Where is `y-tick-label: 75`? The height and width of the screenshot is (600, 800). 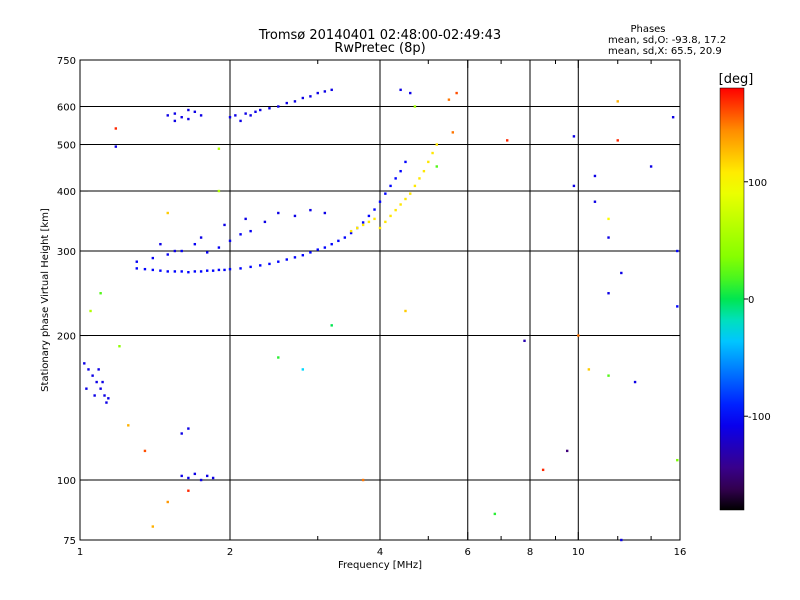 y-tick-label: 75 is located at coordinates (69, 541).